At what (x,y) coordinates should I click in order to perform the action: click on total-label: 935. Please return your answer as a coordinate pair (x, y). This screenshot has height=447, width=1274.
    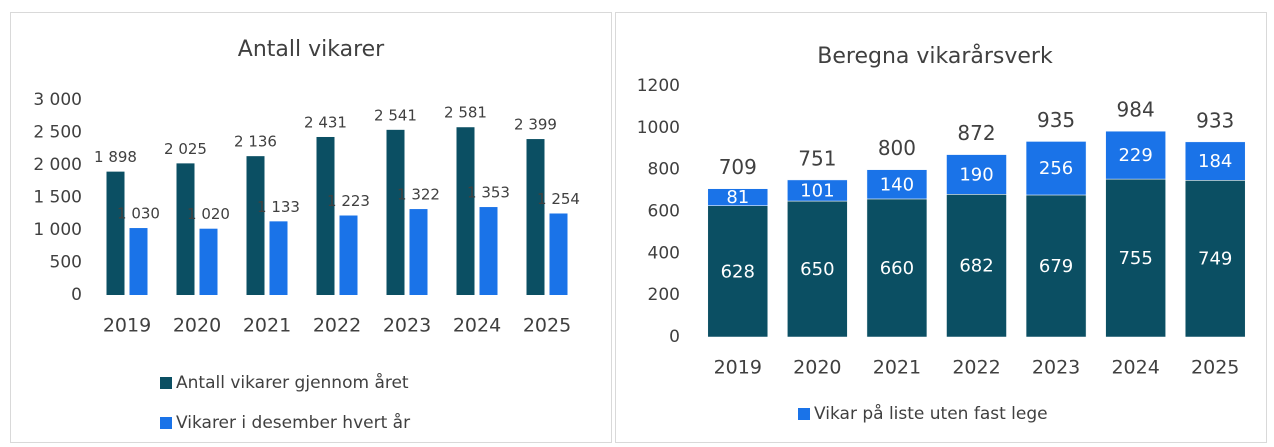
    Looking at the image, I should click on (1056, 120).